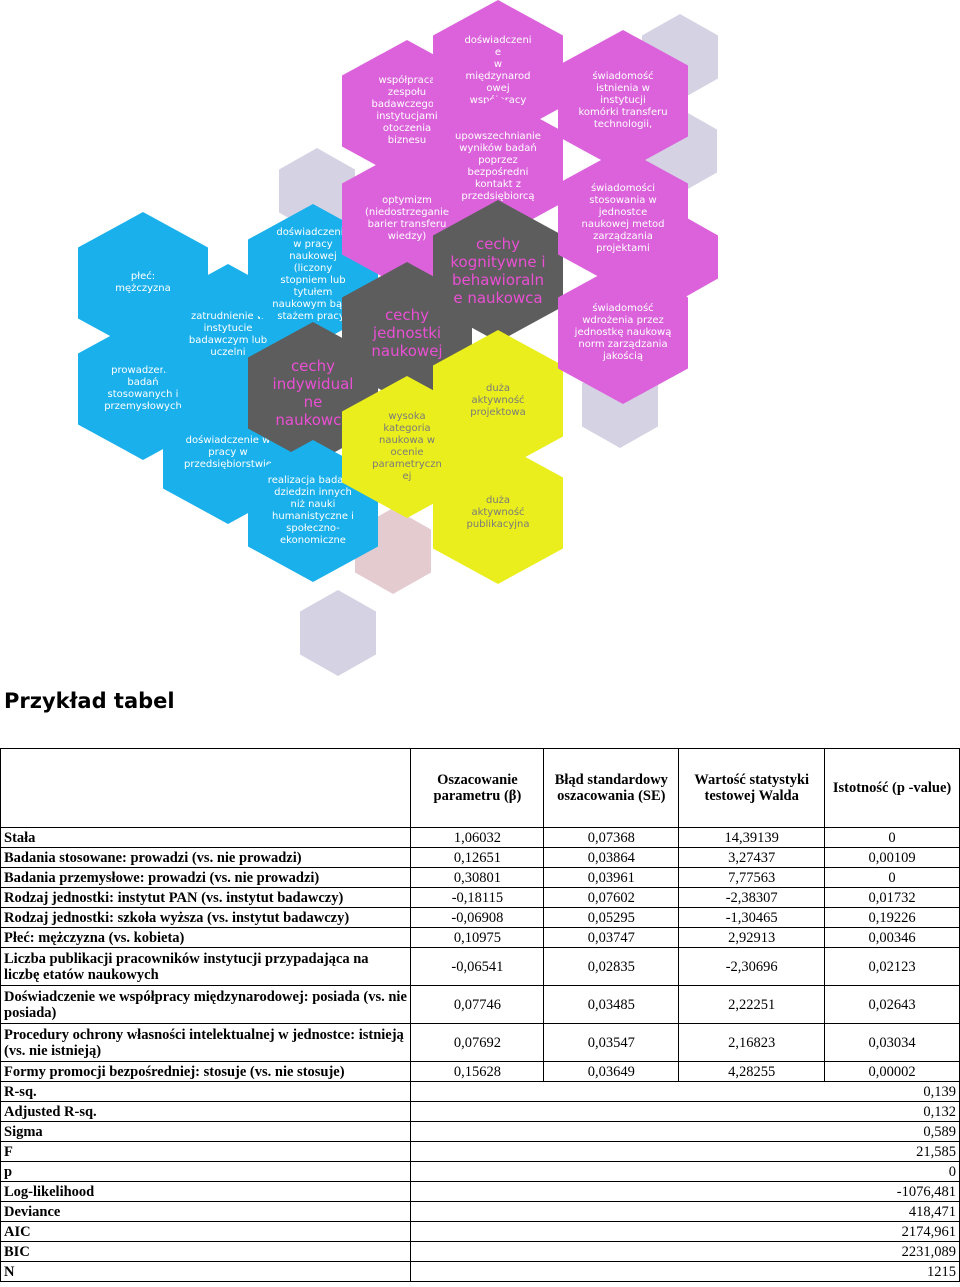  I want to click on cell-p-value: 0,03034, so click(892, 1042).